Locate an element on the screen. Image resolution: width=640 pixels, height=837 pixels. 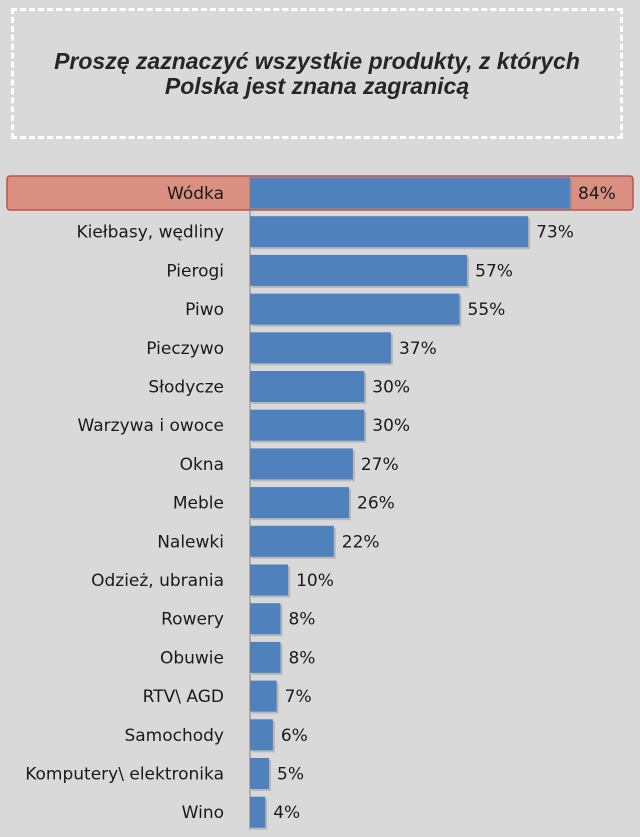
bar-odziez-ubrania is located at coordinates (269, 580).